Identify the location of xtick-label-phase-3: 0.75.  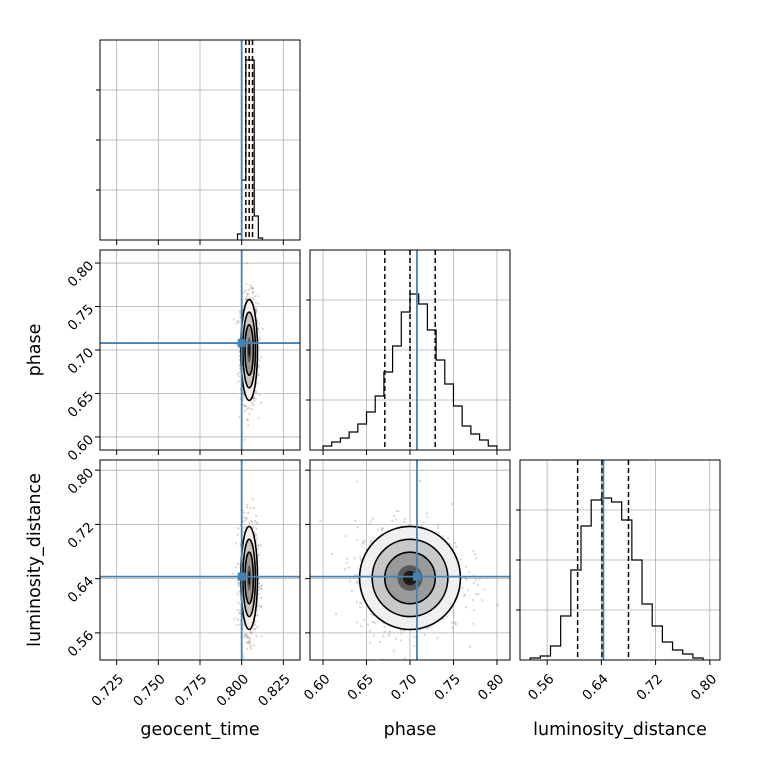
(447, 687).